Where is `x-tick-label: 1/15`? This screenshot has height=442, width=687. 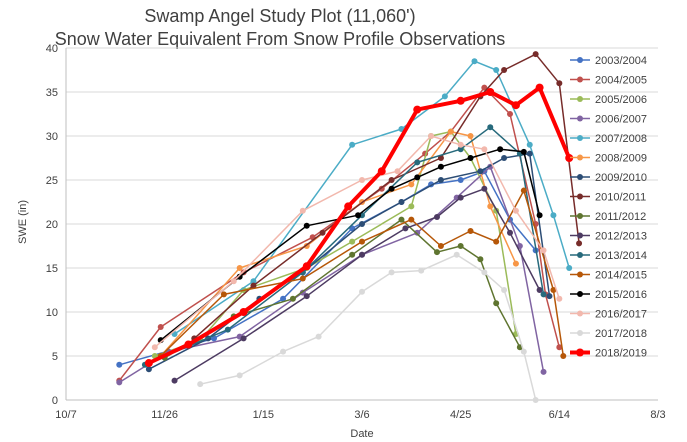 x-tick-label: 1/15 is located at coordinates (263, 415).